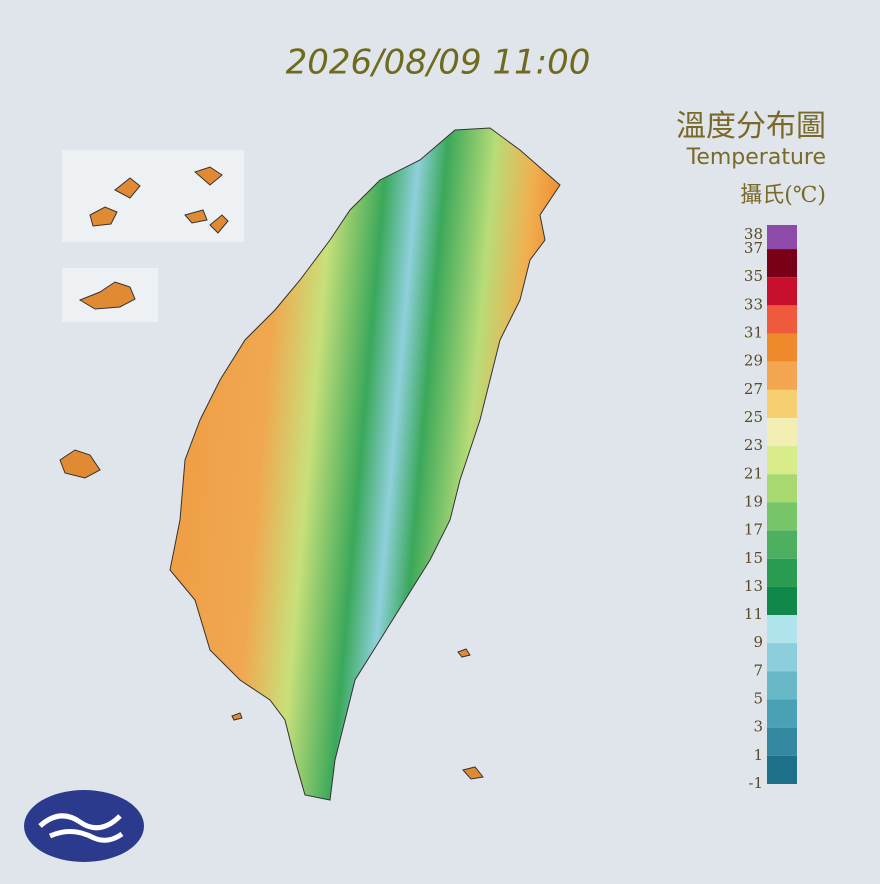  I want to click on legend-tick-label: 13, so click(753, 586).